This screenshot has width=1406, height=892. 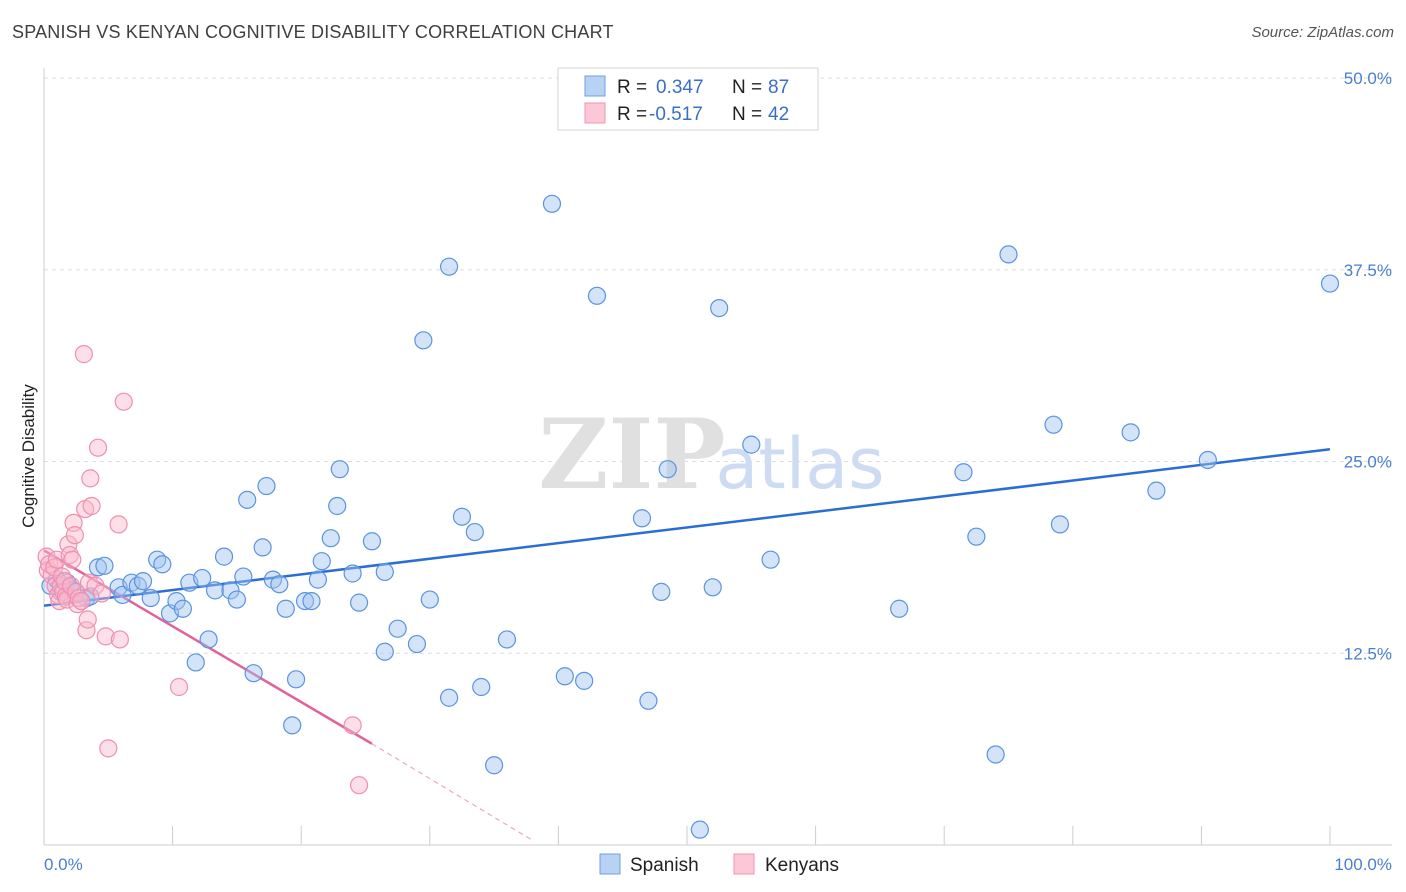 What do you see at coordinates (1368, 653) in the screenshot?
I see `y-tick-label-0: 12.5%` at bounding box center [1368, 653].